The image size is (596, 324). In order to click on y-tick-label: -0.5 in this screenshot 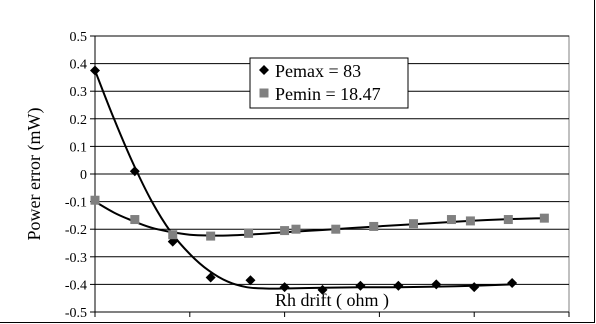, I will do `click(76, 313)`.